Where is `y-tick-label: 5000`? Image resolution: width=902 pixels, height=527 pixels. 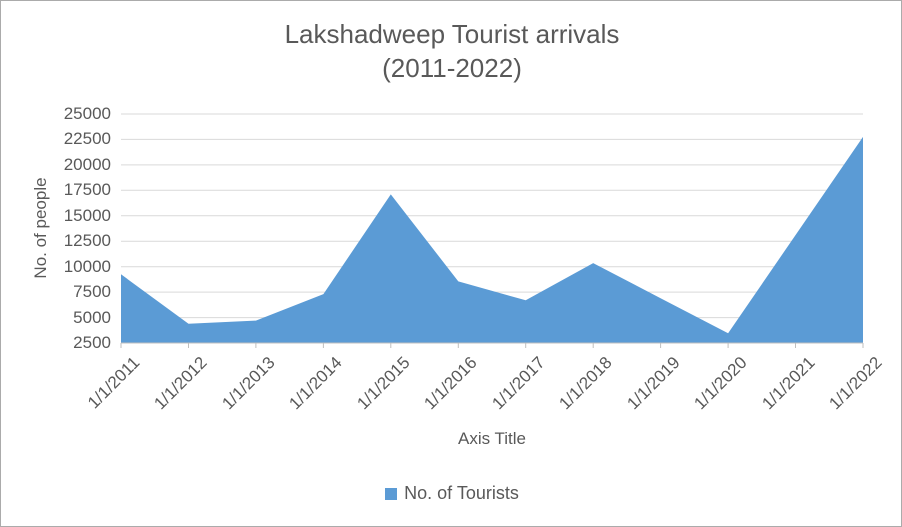
y-tick-label: 5000 is located at coordinates (92, 317).